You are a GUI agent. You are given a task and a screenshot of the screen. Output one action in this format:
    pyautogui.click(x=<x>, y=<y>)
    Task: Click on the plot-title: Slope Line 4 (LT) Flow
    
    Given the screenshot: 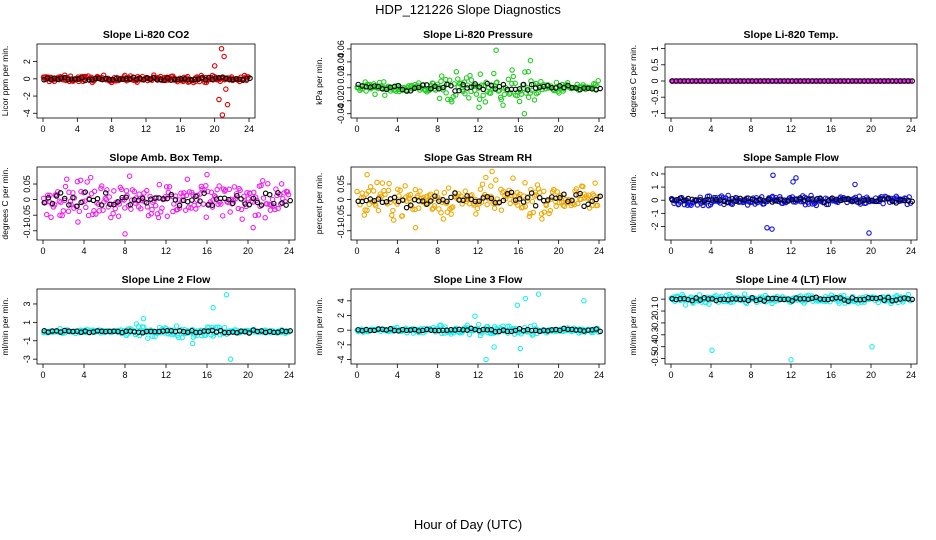 What is the action you would take?
    pyautogui.click(x=791, y=280)
    